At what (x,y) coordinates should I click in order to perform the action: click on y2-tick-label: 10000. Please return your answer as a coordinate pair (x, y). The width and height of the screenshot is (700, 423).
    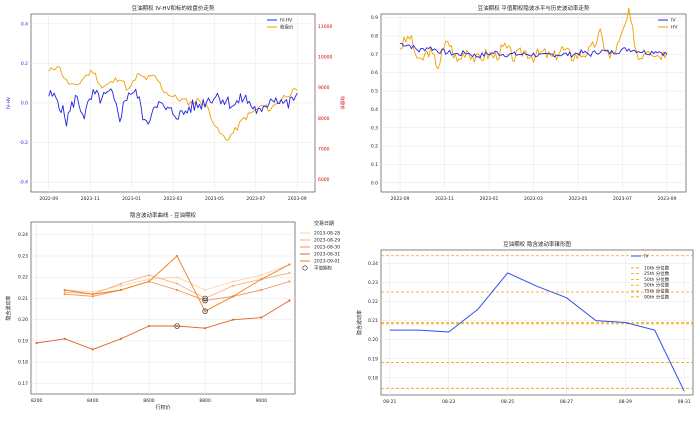
    Looking at the image, I should click on (325, 57).